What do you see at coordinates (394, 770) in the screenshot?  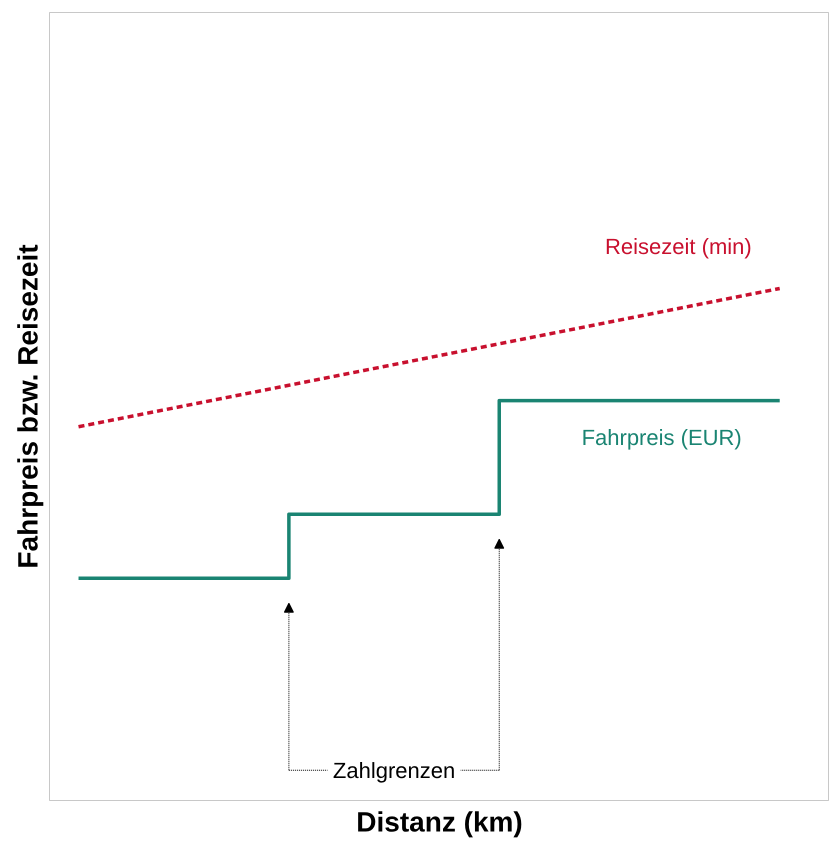 I see `annotation: Zahlgrenzen` at bounding box center [394, 770].